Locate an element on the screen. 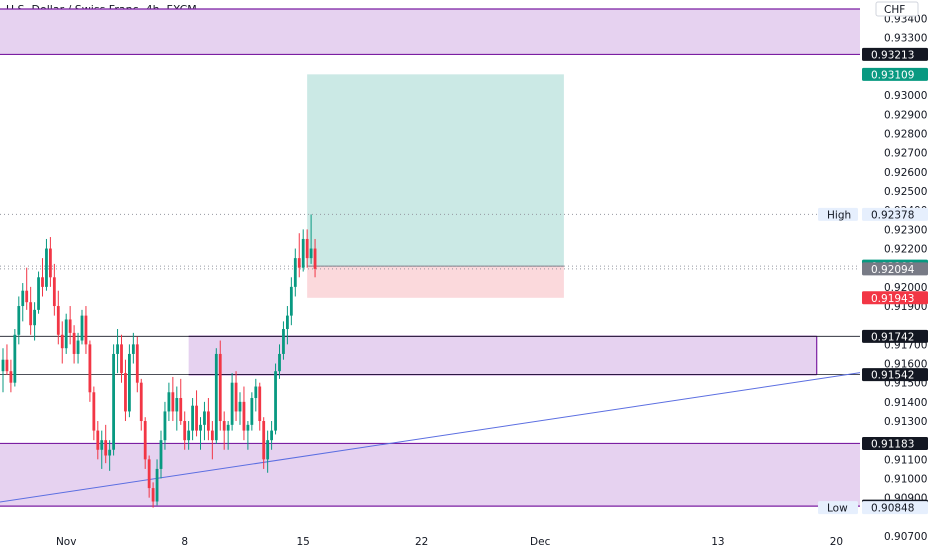 The image size is (932, 550). x-tick-label: 15 is located at coordinates (303, 542).